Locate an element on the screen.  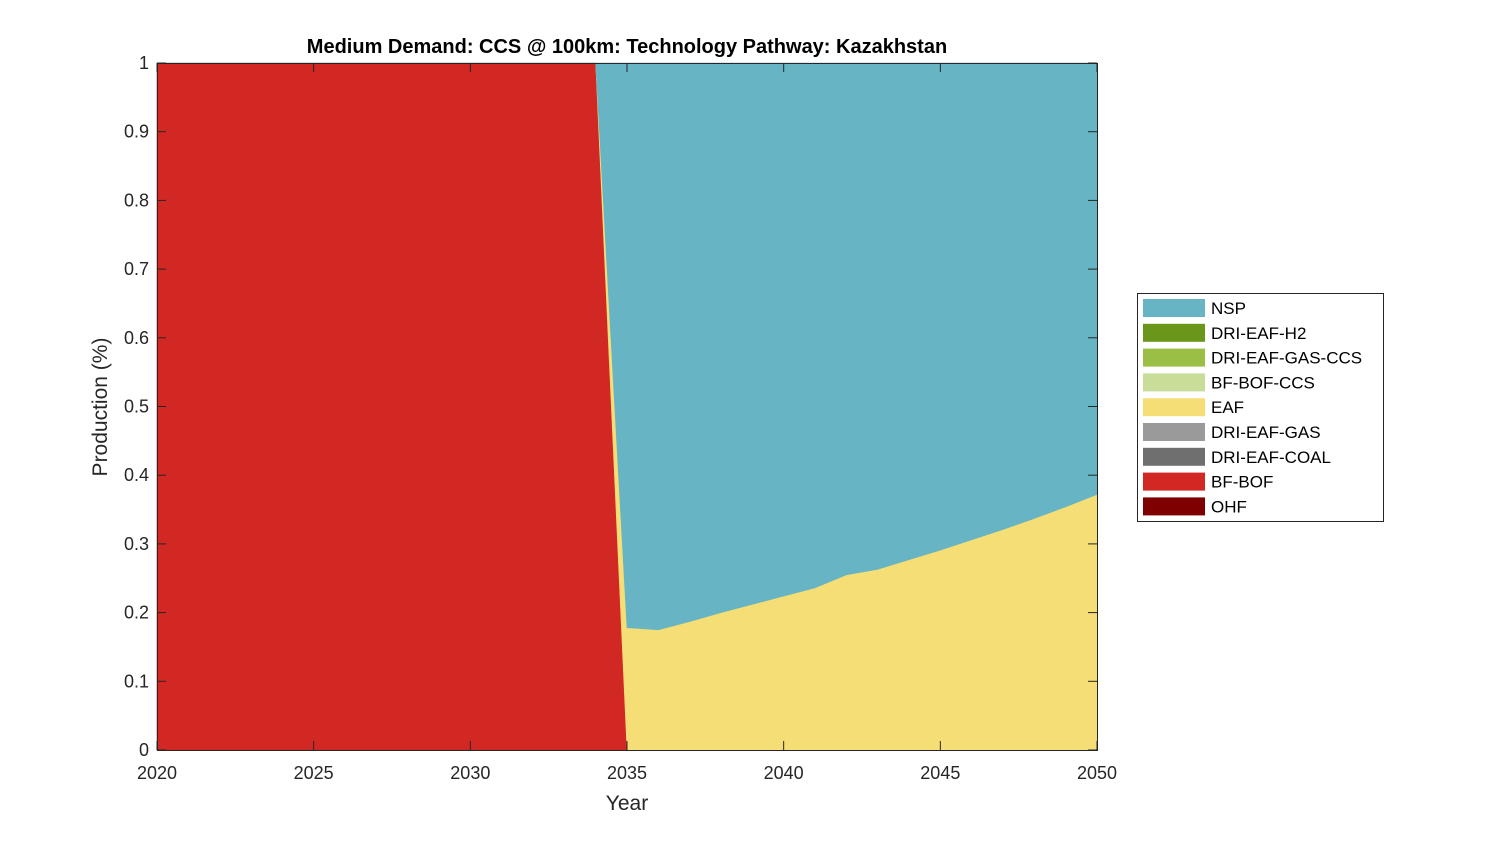
x-tick-label: 2040 is located at coordinates (784, 773).